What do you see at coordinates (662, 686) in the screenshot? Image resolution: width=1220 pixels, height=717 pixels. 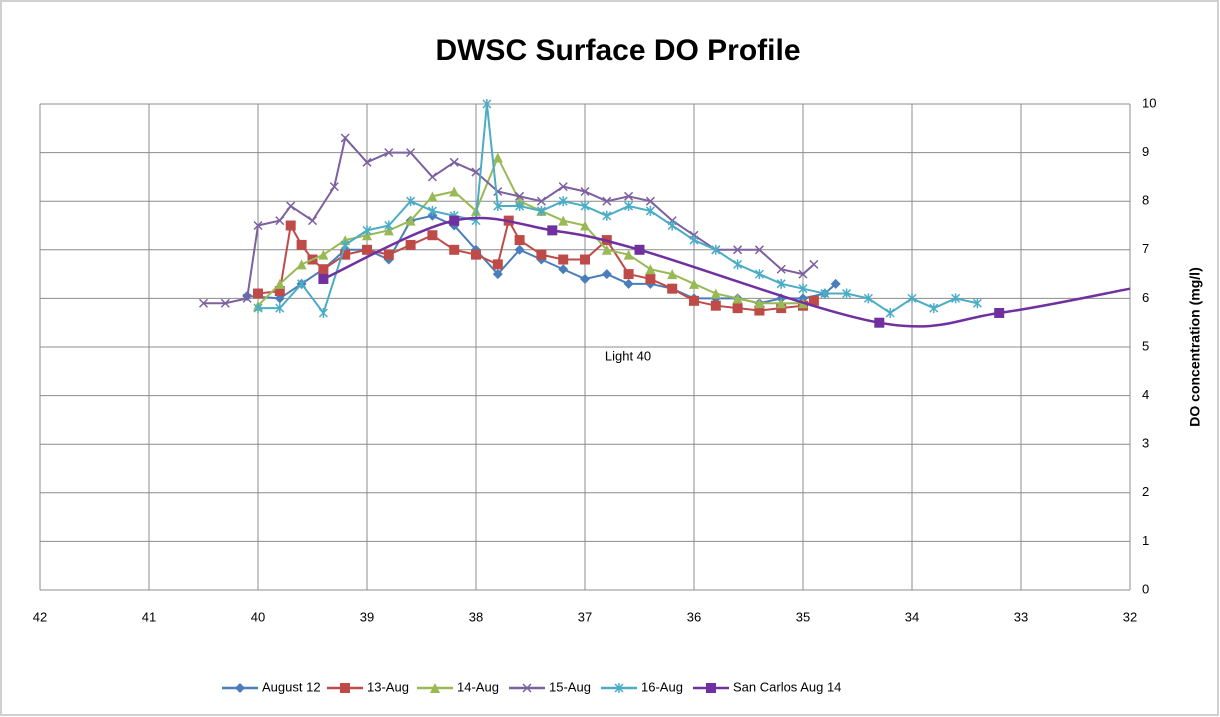 I see `legend-label: 16-Aug` at bounding box center [662, 686].